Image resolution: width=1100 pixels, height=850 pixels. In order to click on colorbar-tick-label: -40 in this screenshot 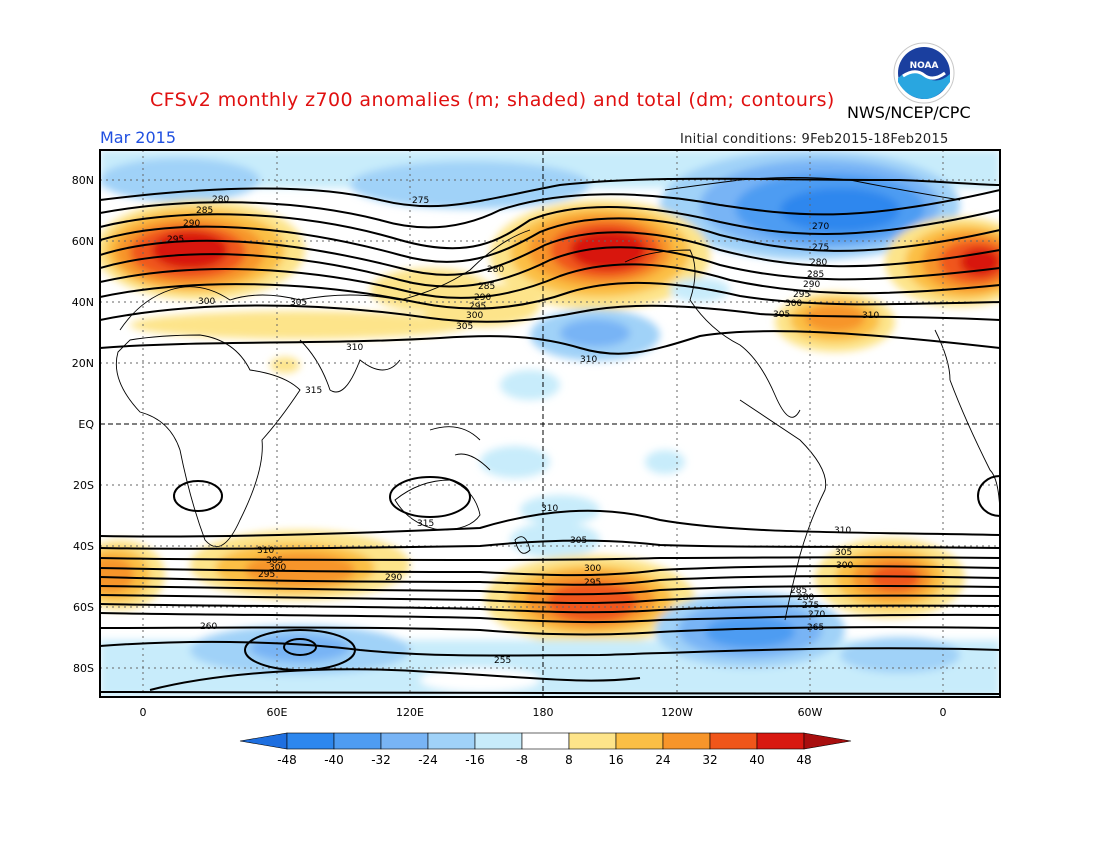, I will do `click(334, 760)`.